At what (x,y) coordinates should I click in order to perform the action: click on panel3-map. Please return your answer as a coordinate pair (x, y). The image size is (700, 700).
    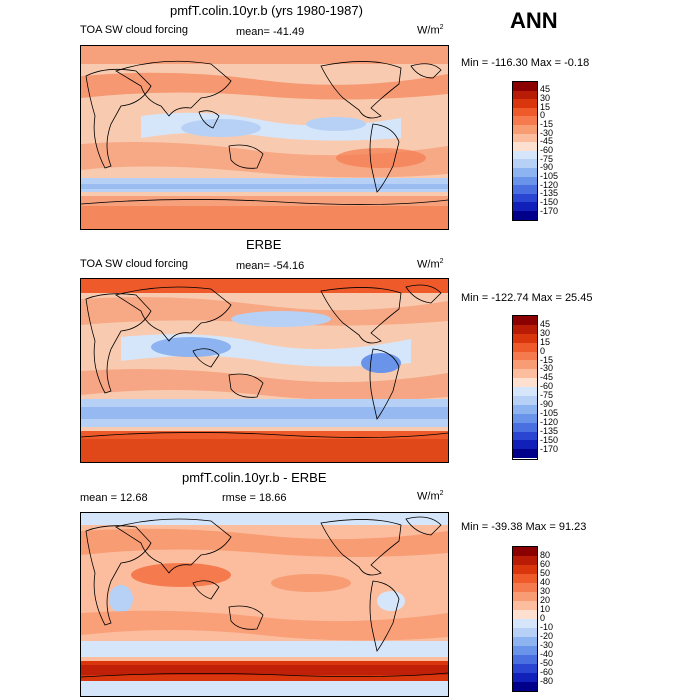
    Looking at the image, I should click on (264, 604).